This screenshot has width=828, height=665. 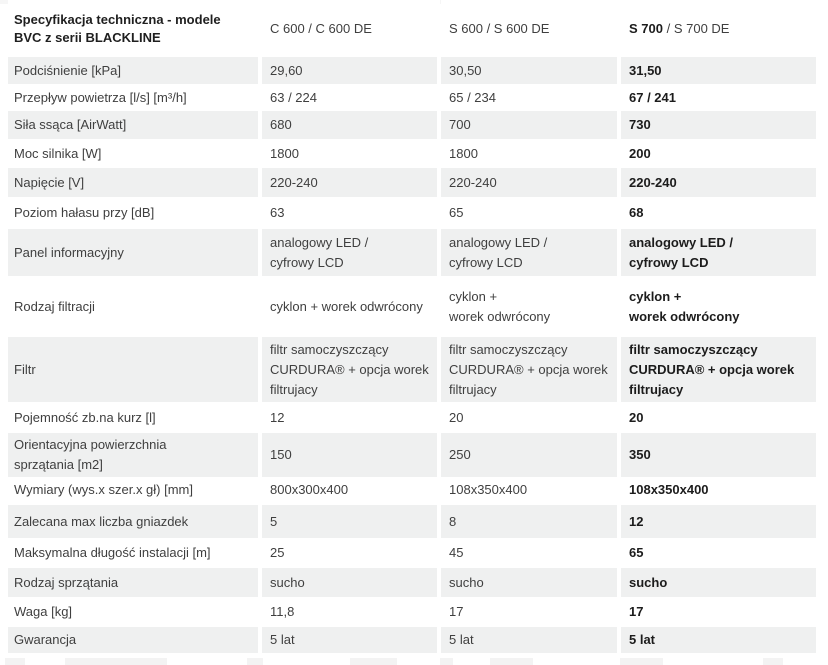 I want to click on column-header-c600: C 600 / C 600 DE, so click(x=349, y=28).